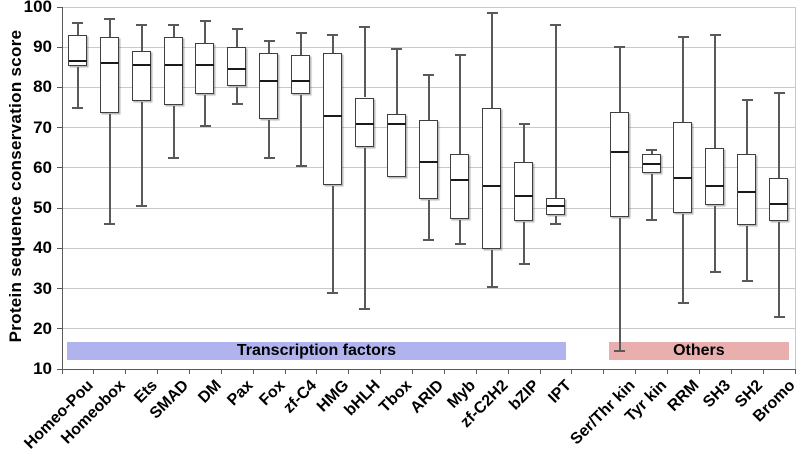 The height and width of the screenshot is (472, 798). What do you see at coordinates (332, 119) in the screenshot?
I see `box-hmg` at bounding box center [332, 119].